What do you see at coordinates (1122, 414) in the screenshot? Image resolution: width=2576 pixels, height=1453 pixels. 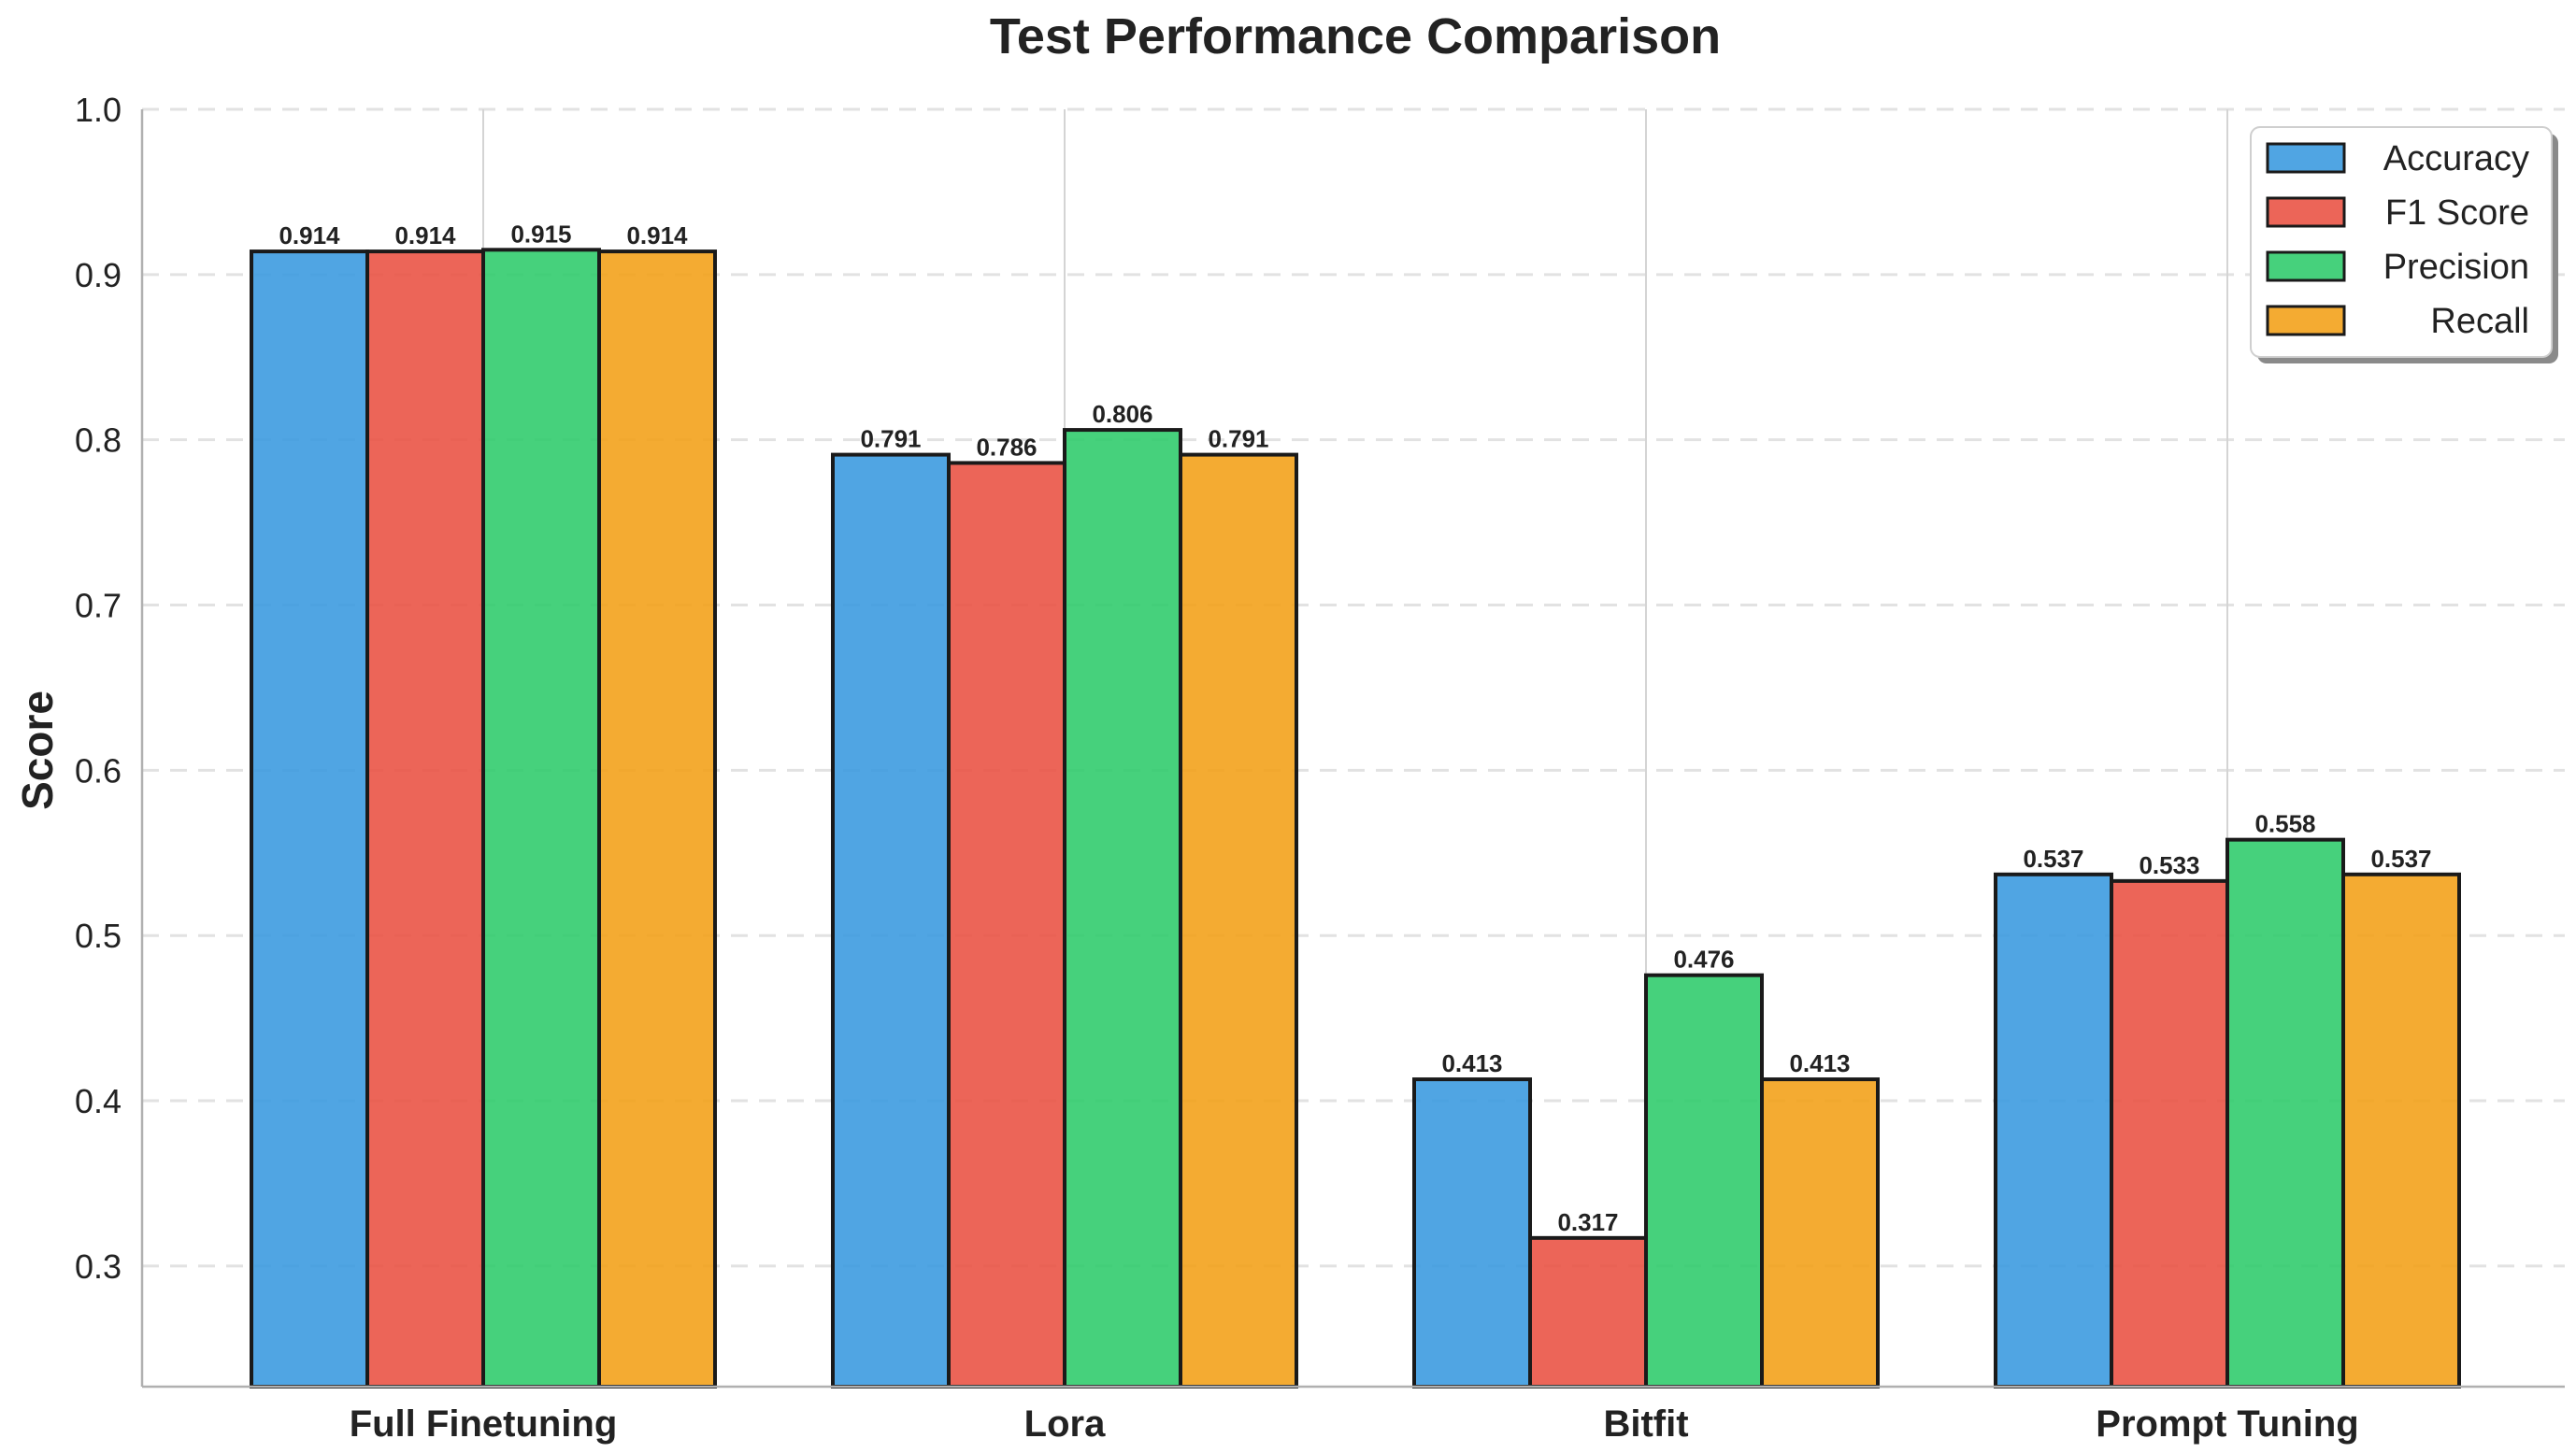 I see `bar-value-label: 0.806` at bounding box center [1122, 414].